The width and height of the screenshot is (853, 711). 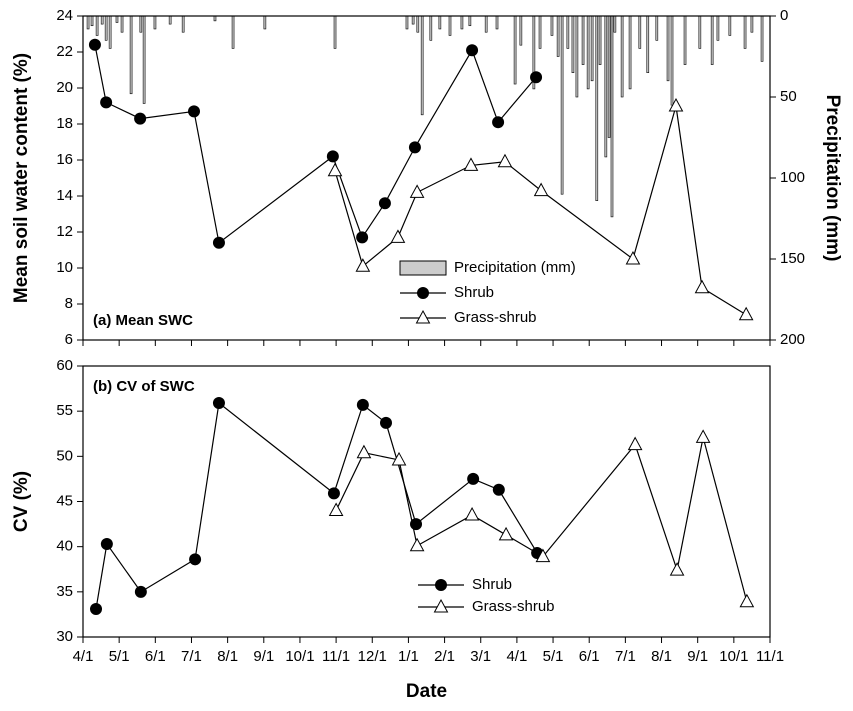 I want to click on y-tick-label: 60, so click(x=64, y=365).